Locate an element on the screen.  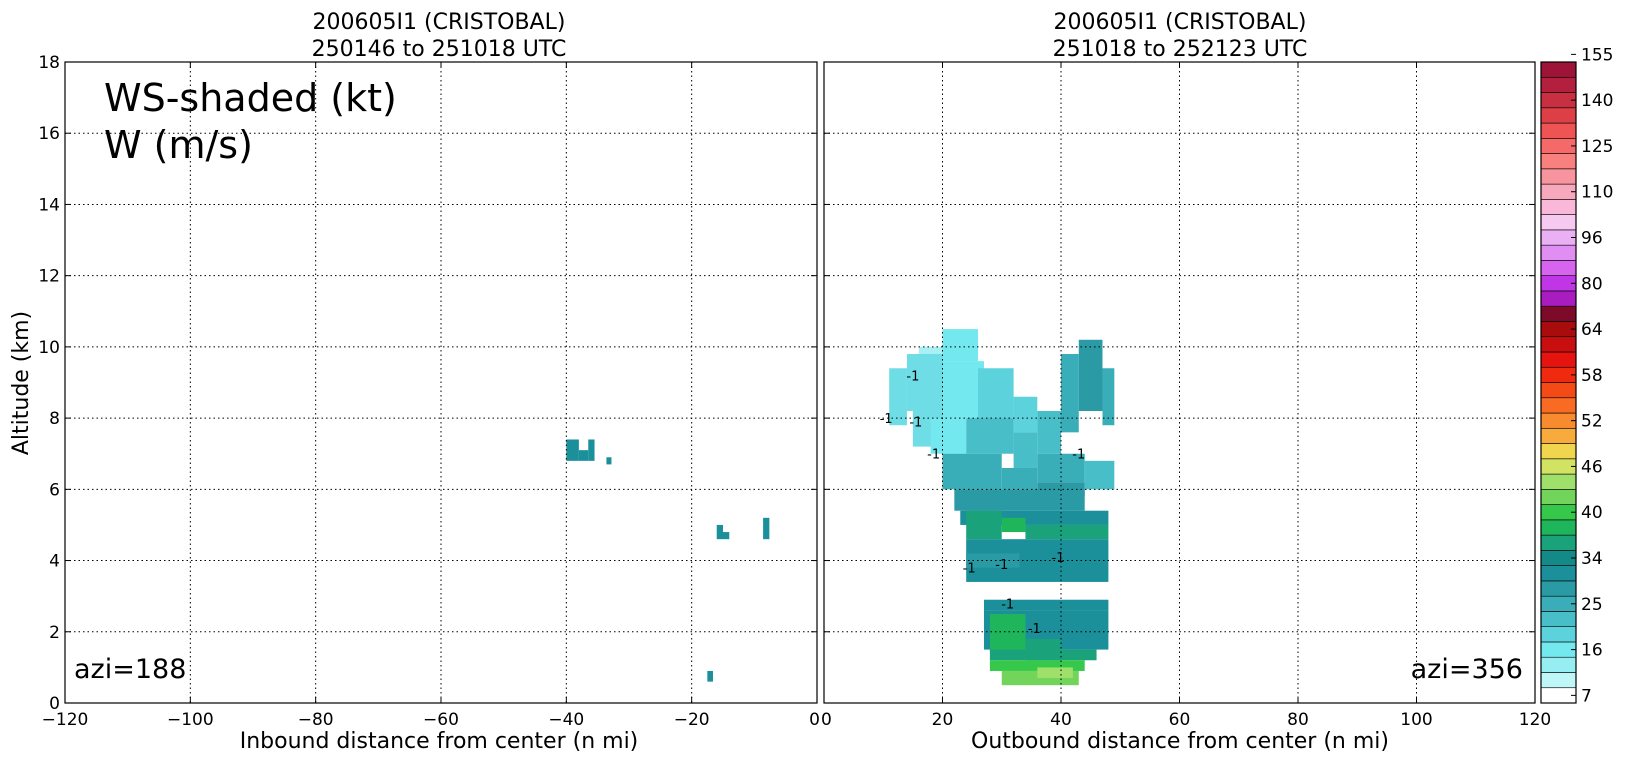
colorbar: 7 16 25 34 40 46 52 58 64 80 96 110 125 140 155 is located at coordinates (1576, 375).